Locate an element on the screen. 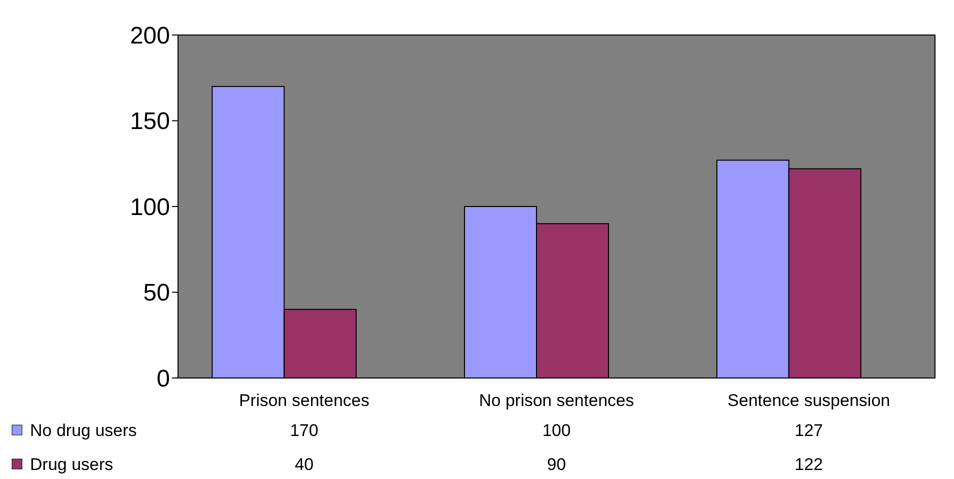 Image resolution: width=954 pixels, height=479 pixels. y-tick-label: 100 is located at coordinates (150, 207).